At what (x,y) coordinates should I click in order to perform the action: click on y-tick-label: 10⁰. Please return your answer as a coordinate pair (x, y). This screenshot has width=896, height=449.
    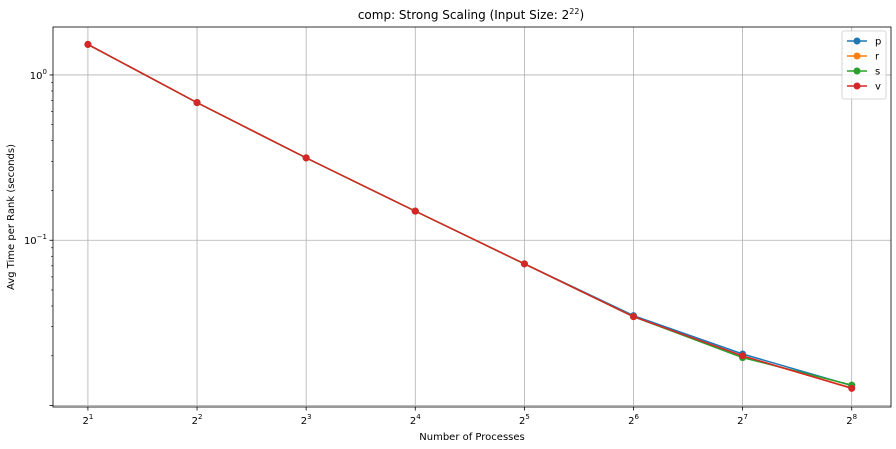
    Looking at the image, I should click on (38, 75).